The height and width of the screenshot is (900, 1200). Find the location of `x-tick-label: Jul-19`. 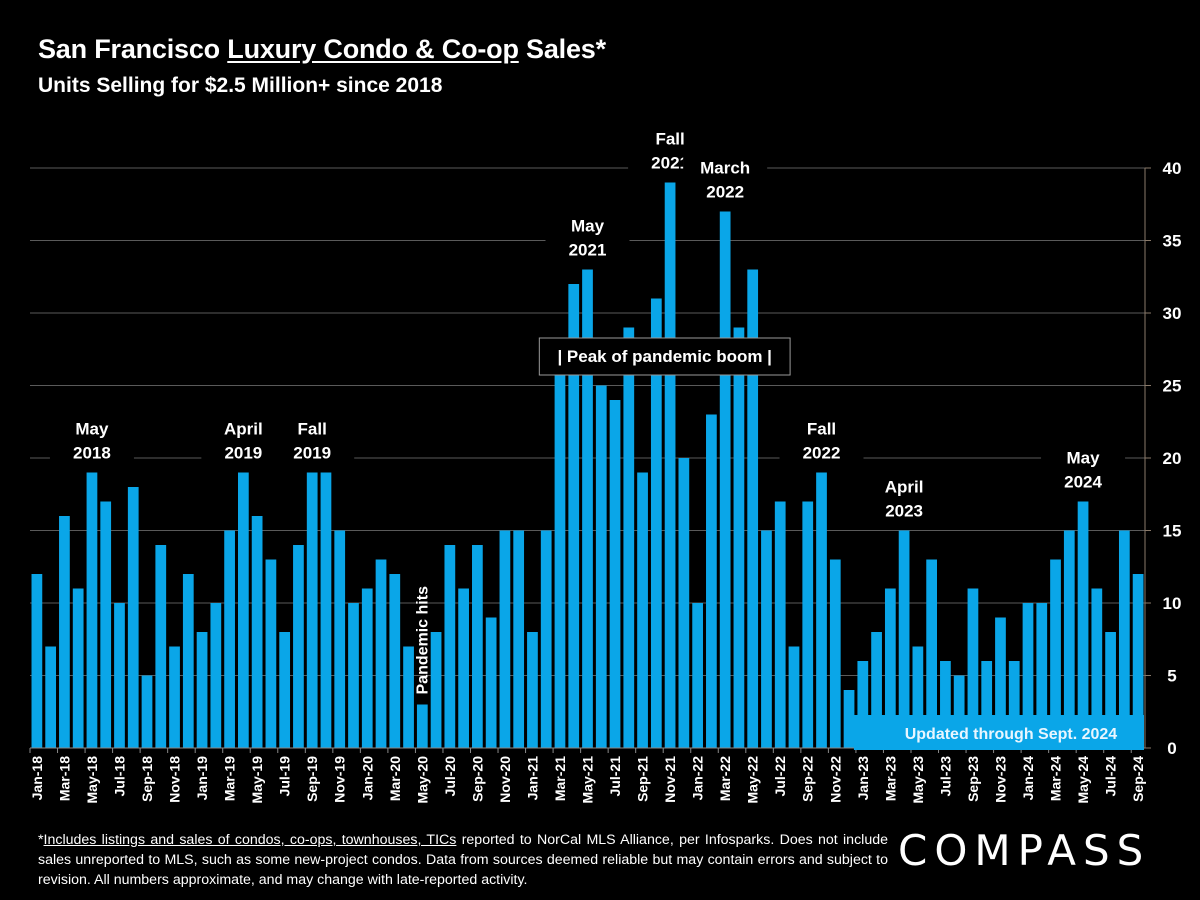

x-tick-label: Jul-19 is located at coordinates (285, 776).